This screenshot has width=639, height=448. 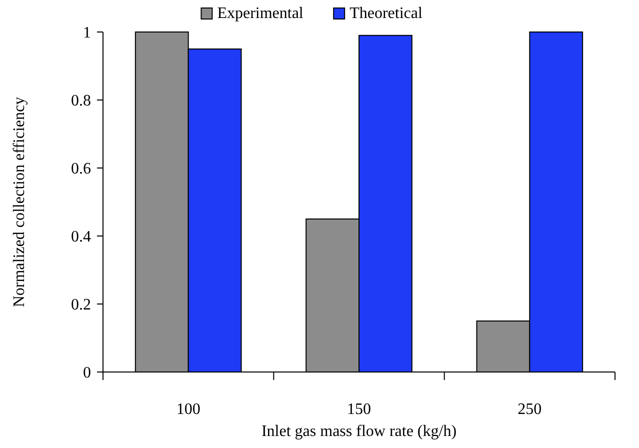 What do you see at coordinates (188, 409) in the screenshot?
I see `x-tick-label: 100` at bounding box center [188, 409].